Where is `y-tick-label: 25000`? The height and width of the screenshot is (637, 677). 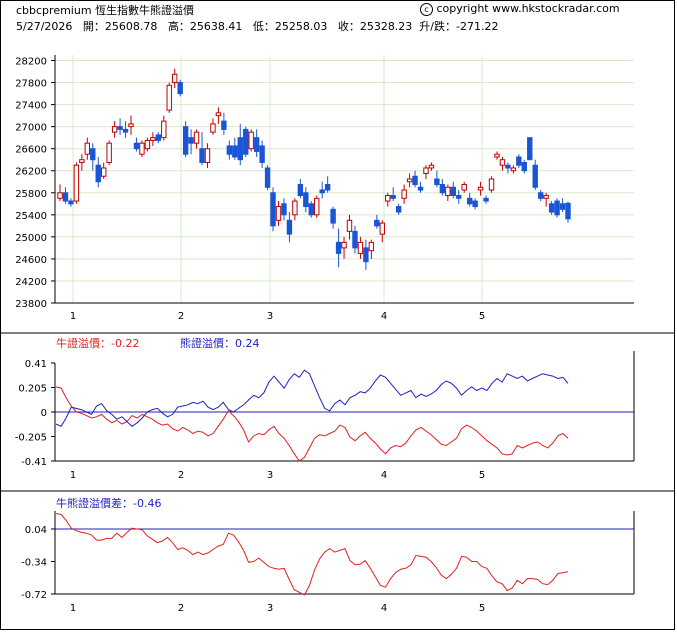
y-tick-label: 25000 is located at coordinates (31, 238).